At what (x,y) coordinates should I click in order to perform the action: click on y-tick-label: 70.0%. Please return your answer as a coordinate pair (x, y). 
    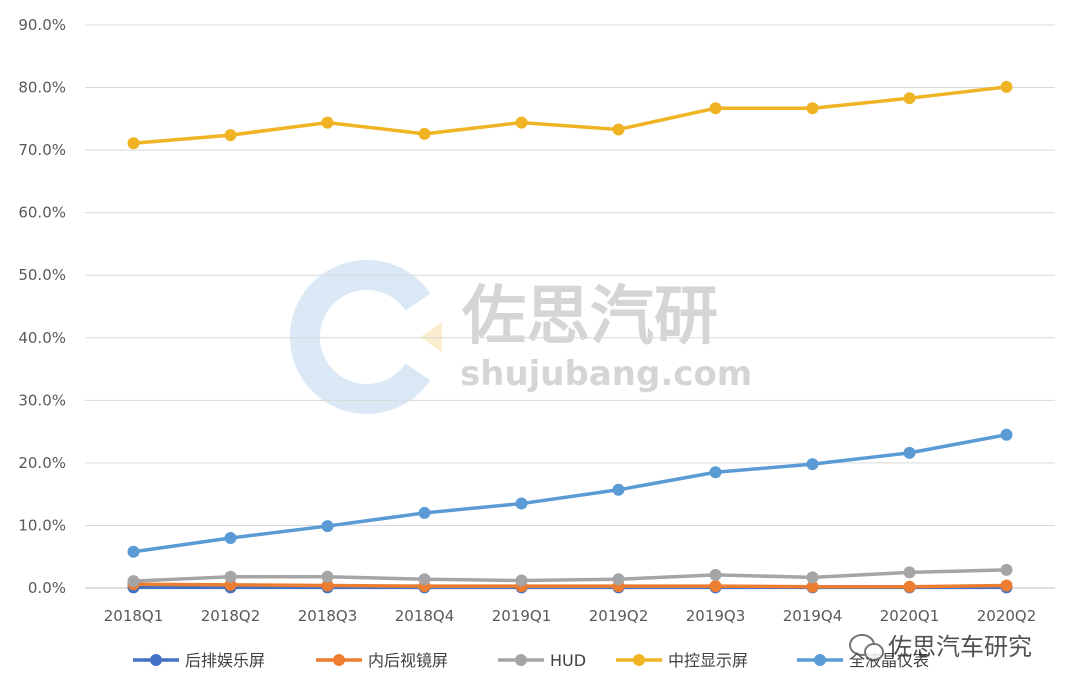
    Looking at the image, I should click on (42, 150).